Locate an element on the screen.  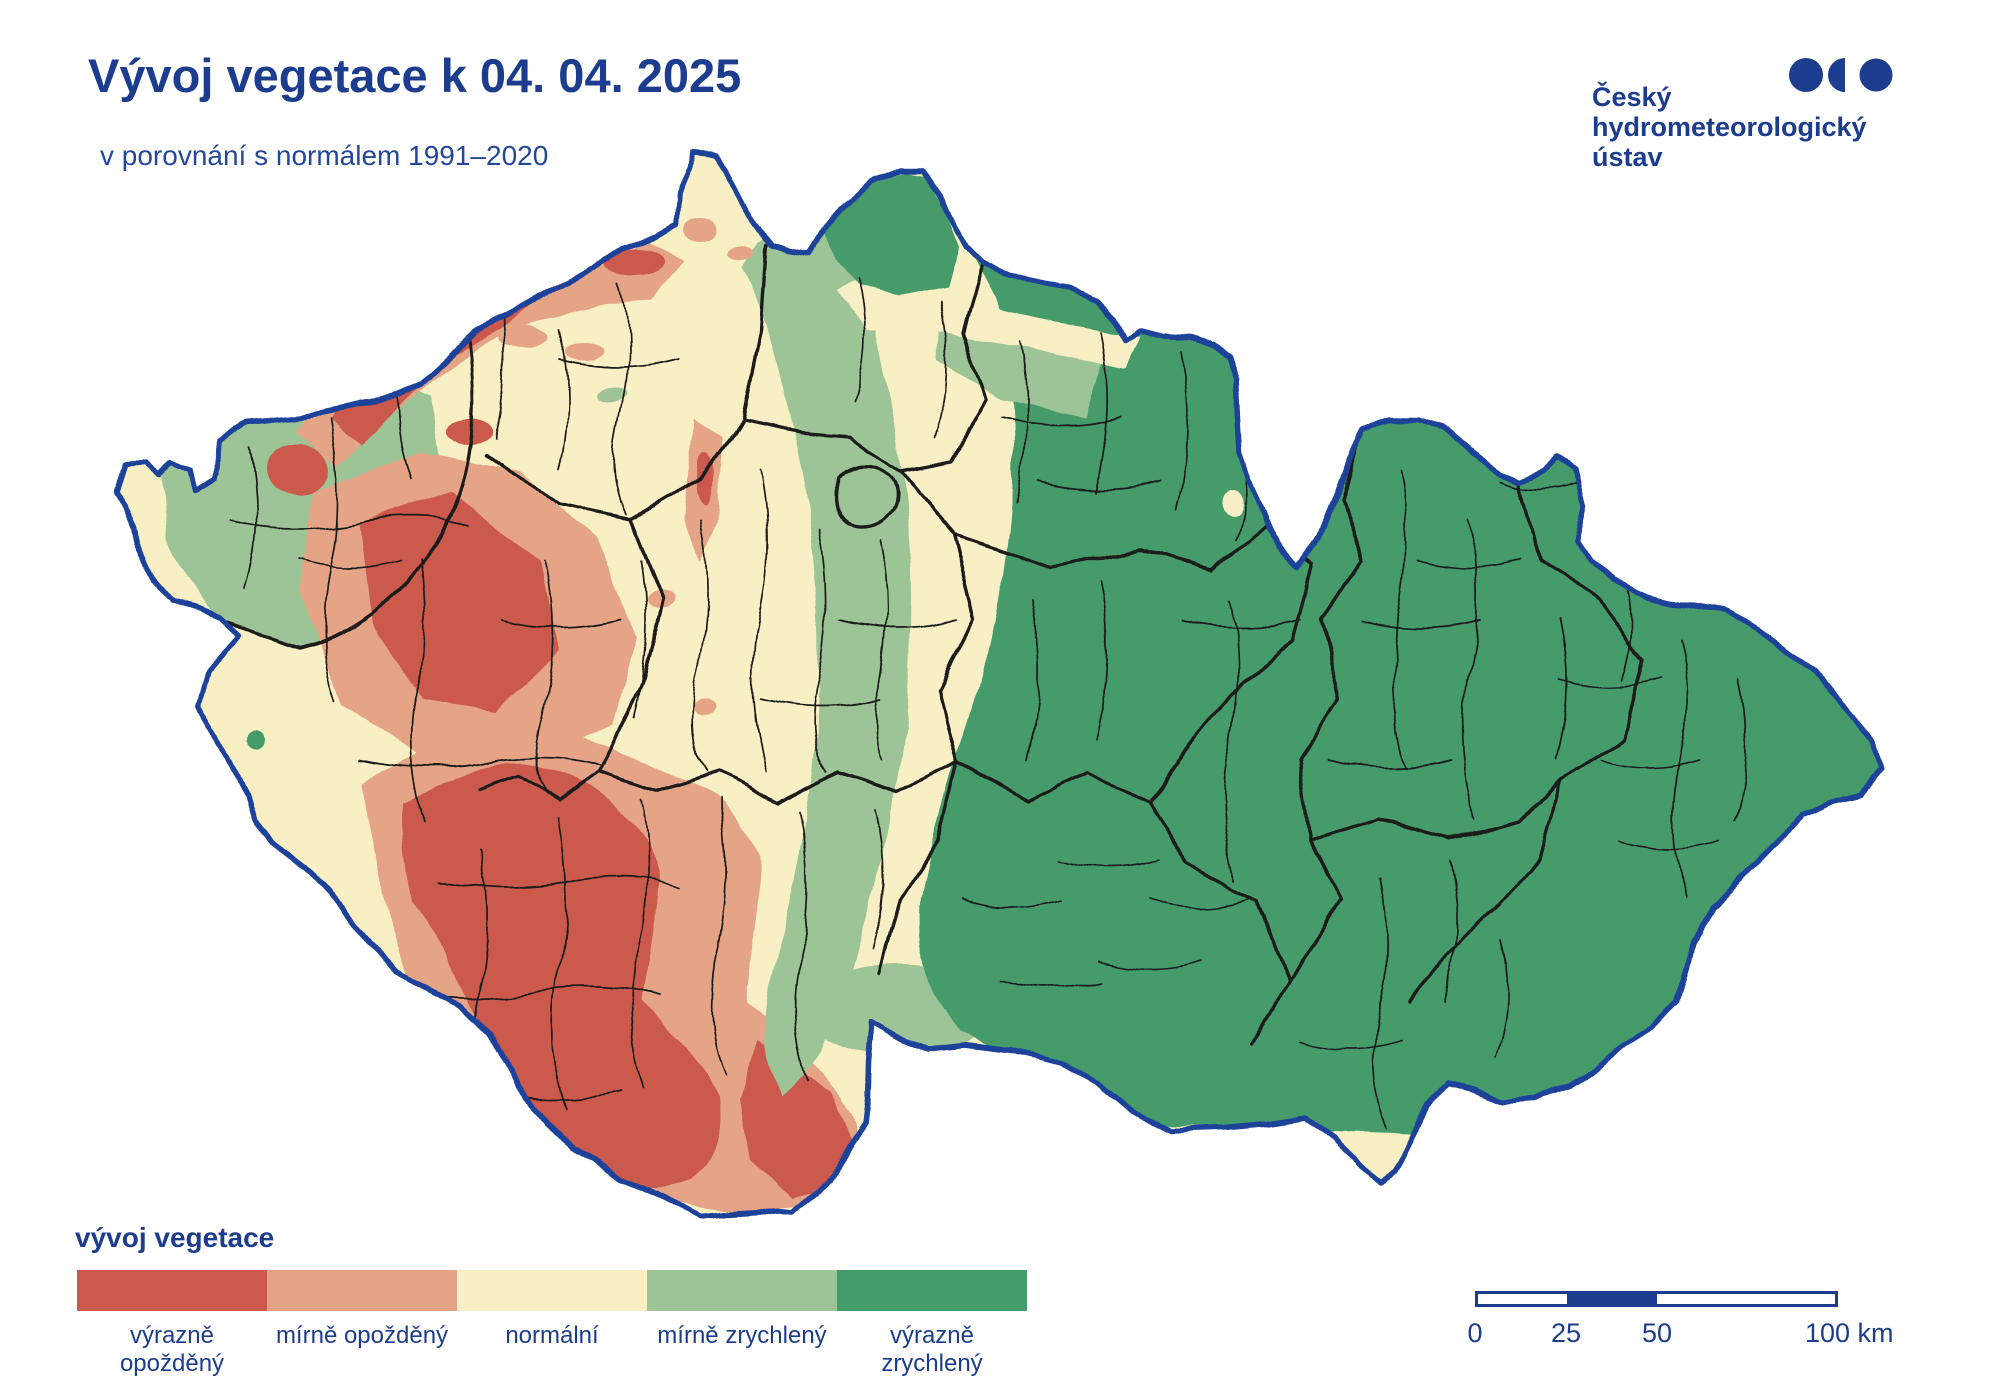
scale-bar-filled-segment is located at coordinates (1612, 1299).